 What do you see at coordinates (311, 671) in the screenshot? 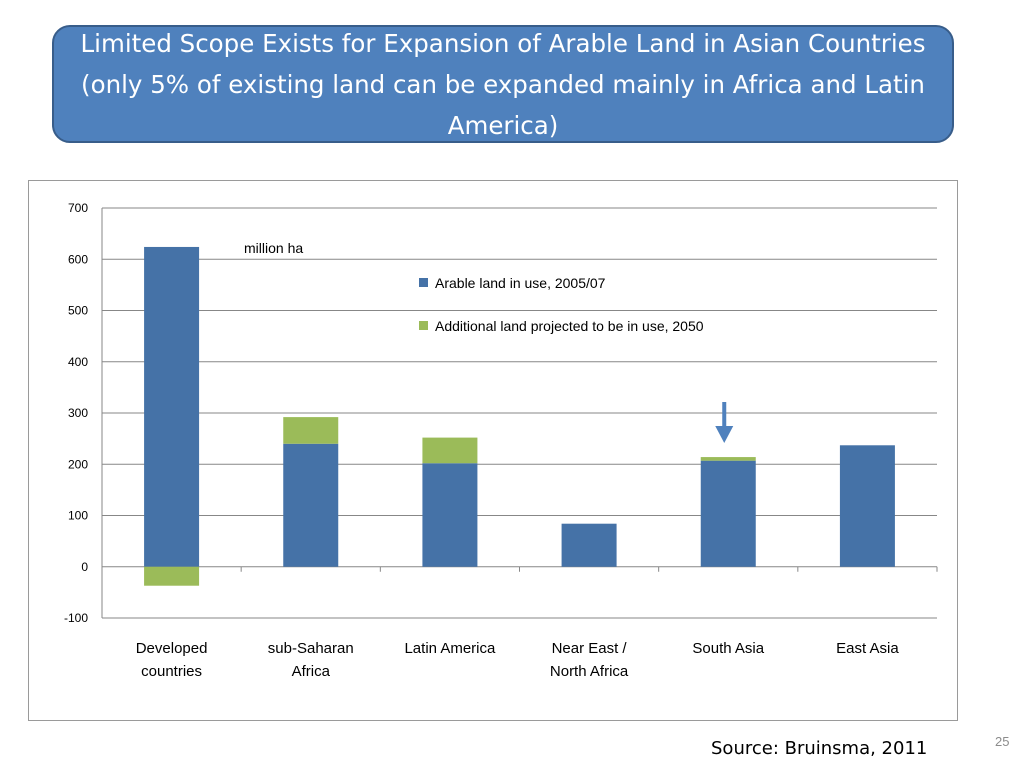
I see `x-category-label: Africa` at bounding box center [311, 671].